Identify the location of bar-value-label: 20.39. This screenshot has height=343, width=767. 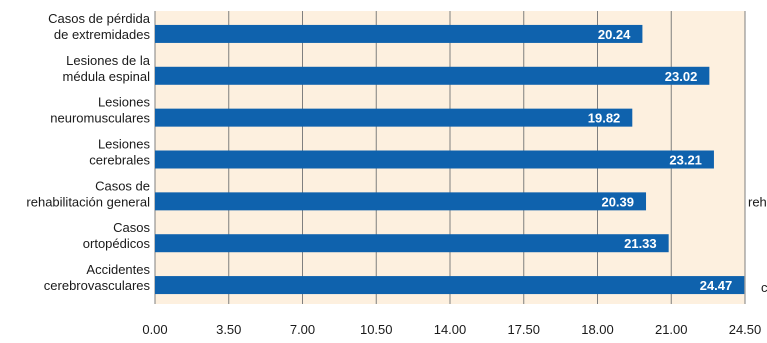
(617, 201).